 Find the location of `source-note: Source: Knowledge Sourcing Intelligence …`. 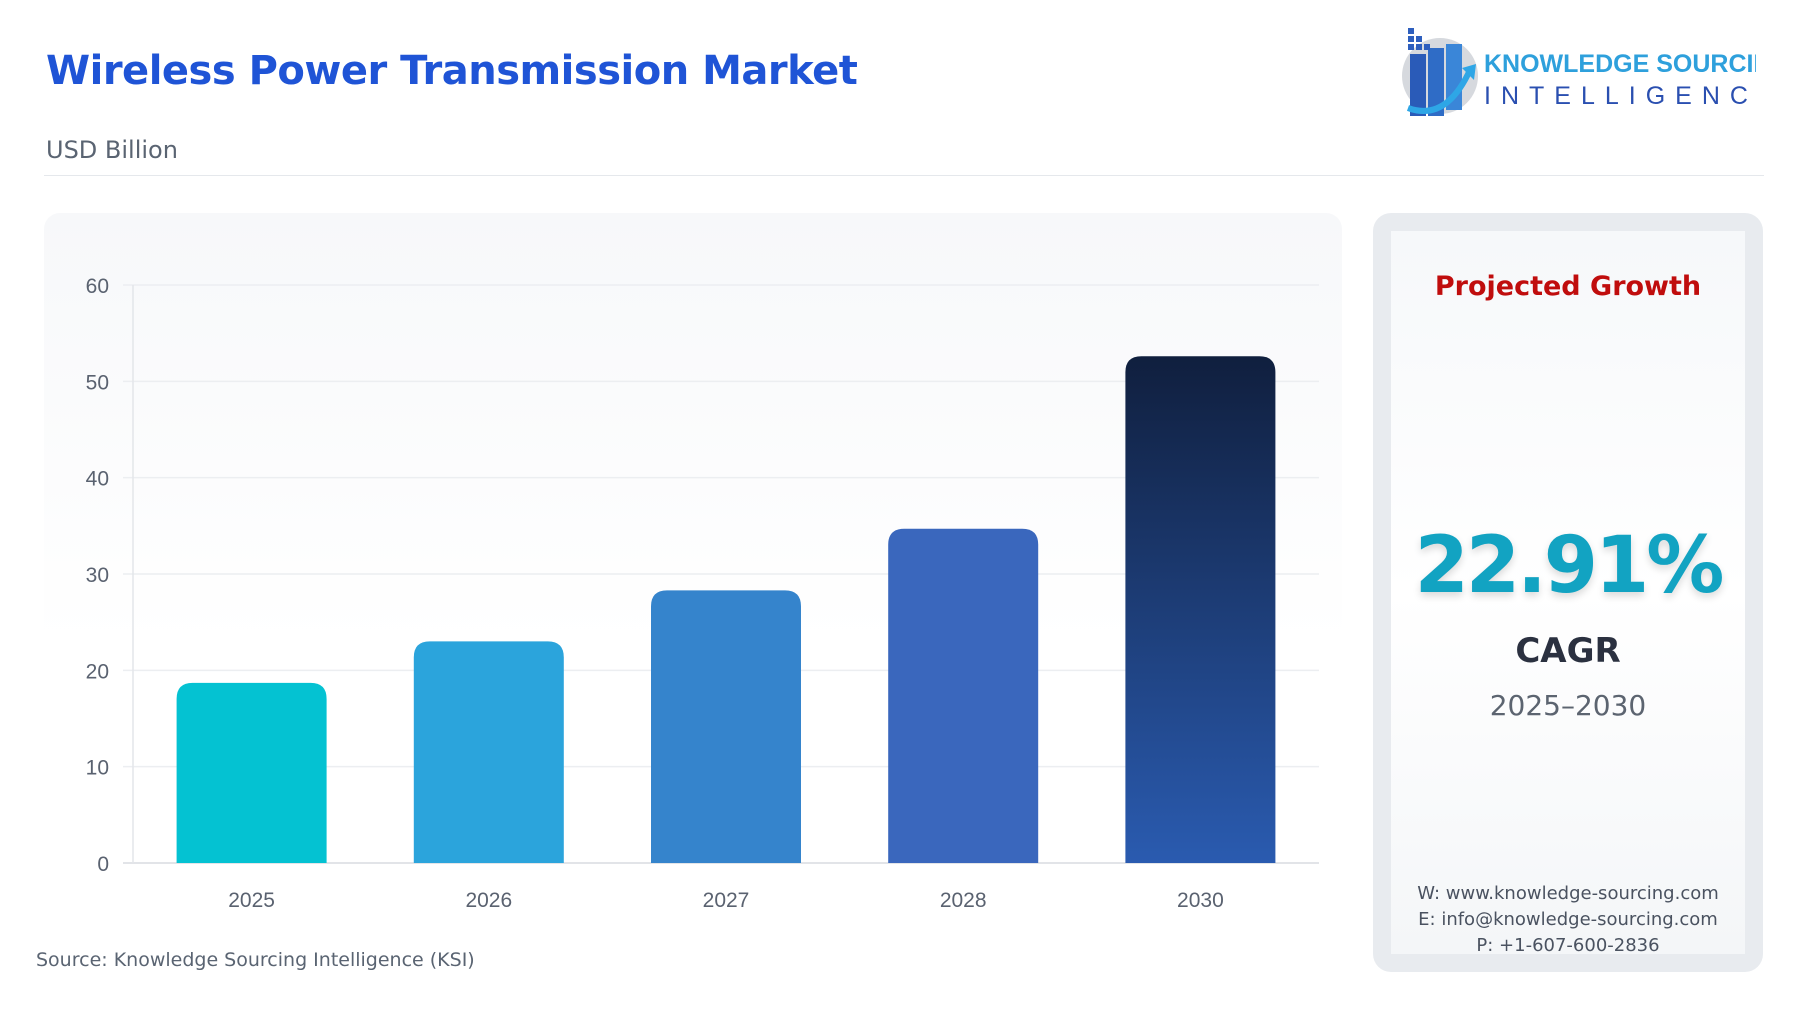

source-note: Source: Knowledge Sourcing Intelligence … is located at coordinates (255, 960).